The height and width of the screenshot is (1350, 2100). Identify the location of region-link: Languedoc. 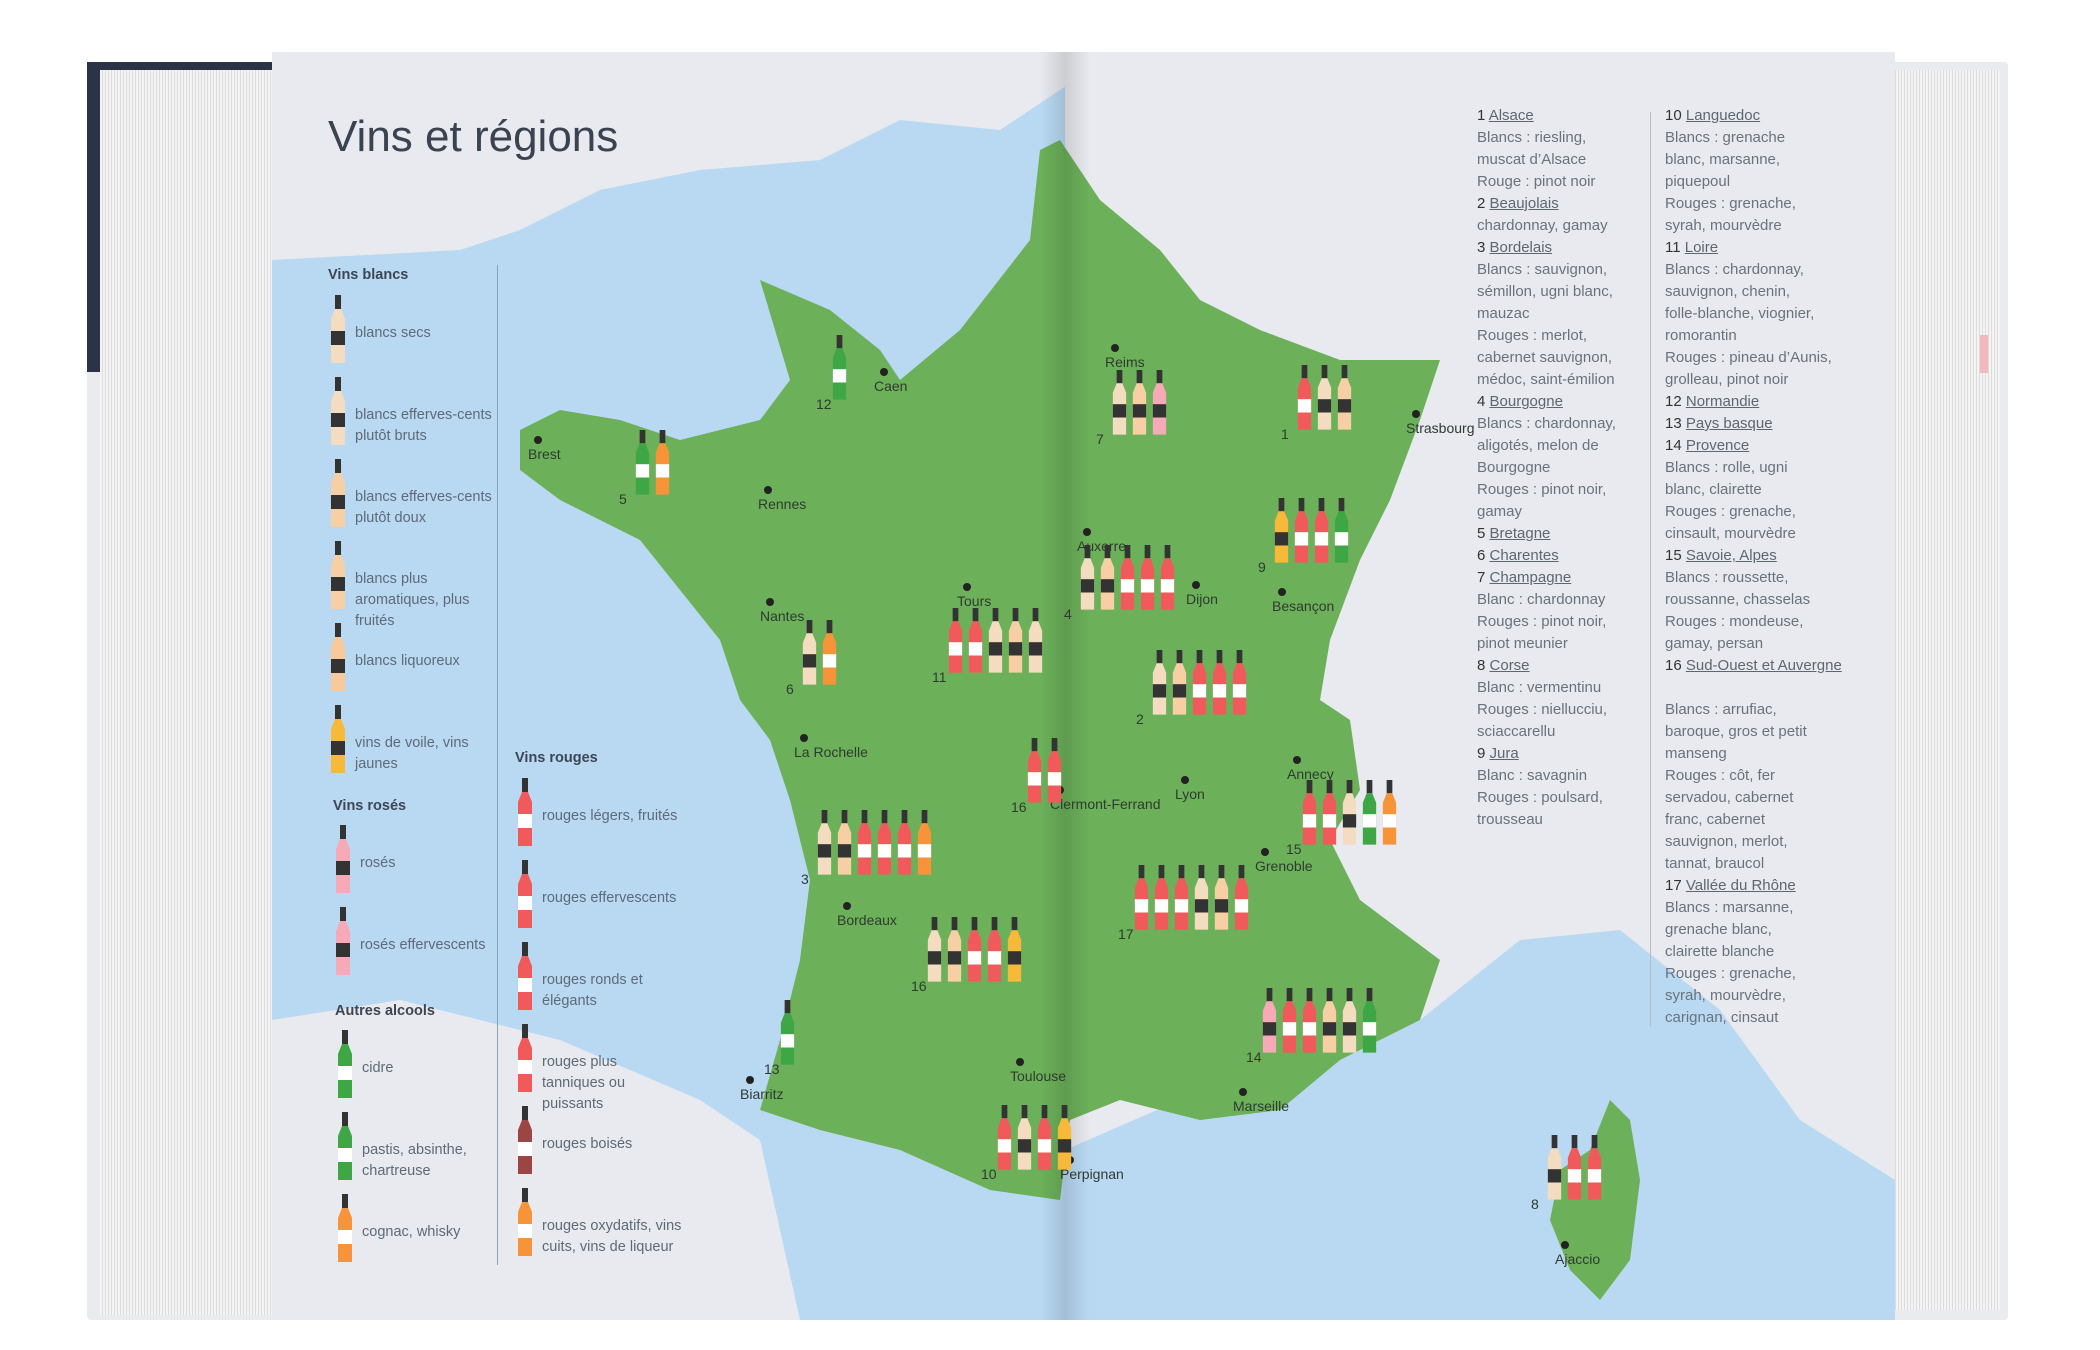
(1723, 115).